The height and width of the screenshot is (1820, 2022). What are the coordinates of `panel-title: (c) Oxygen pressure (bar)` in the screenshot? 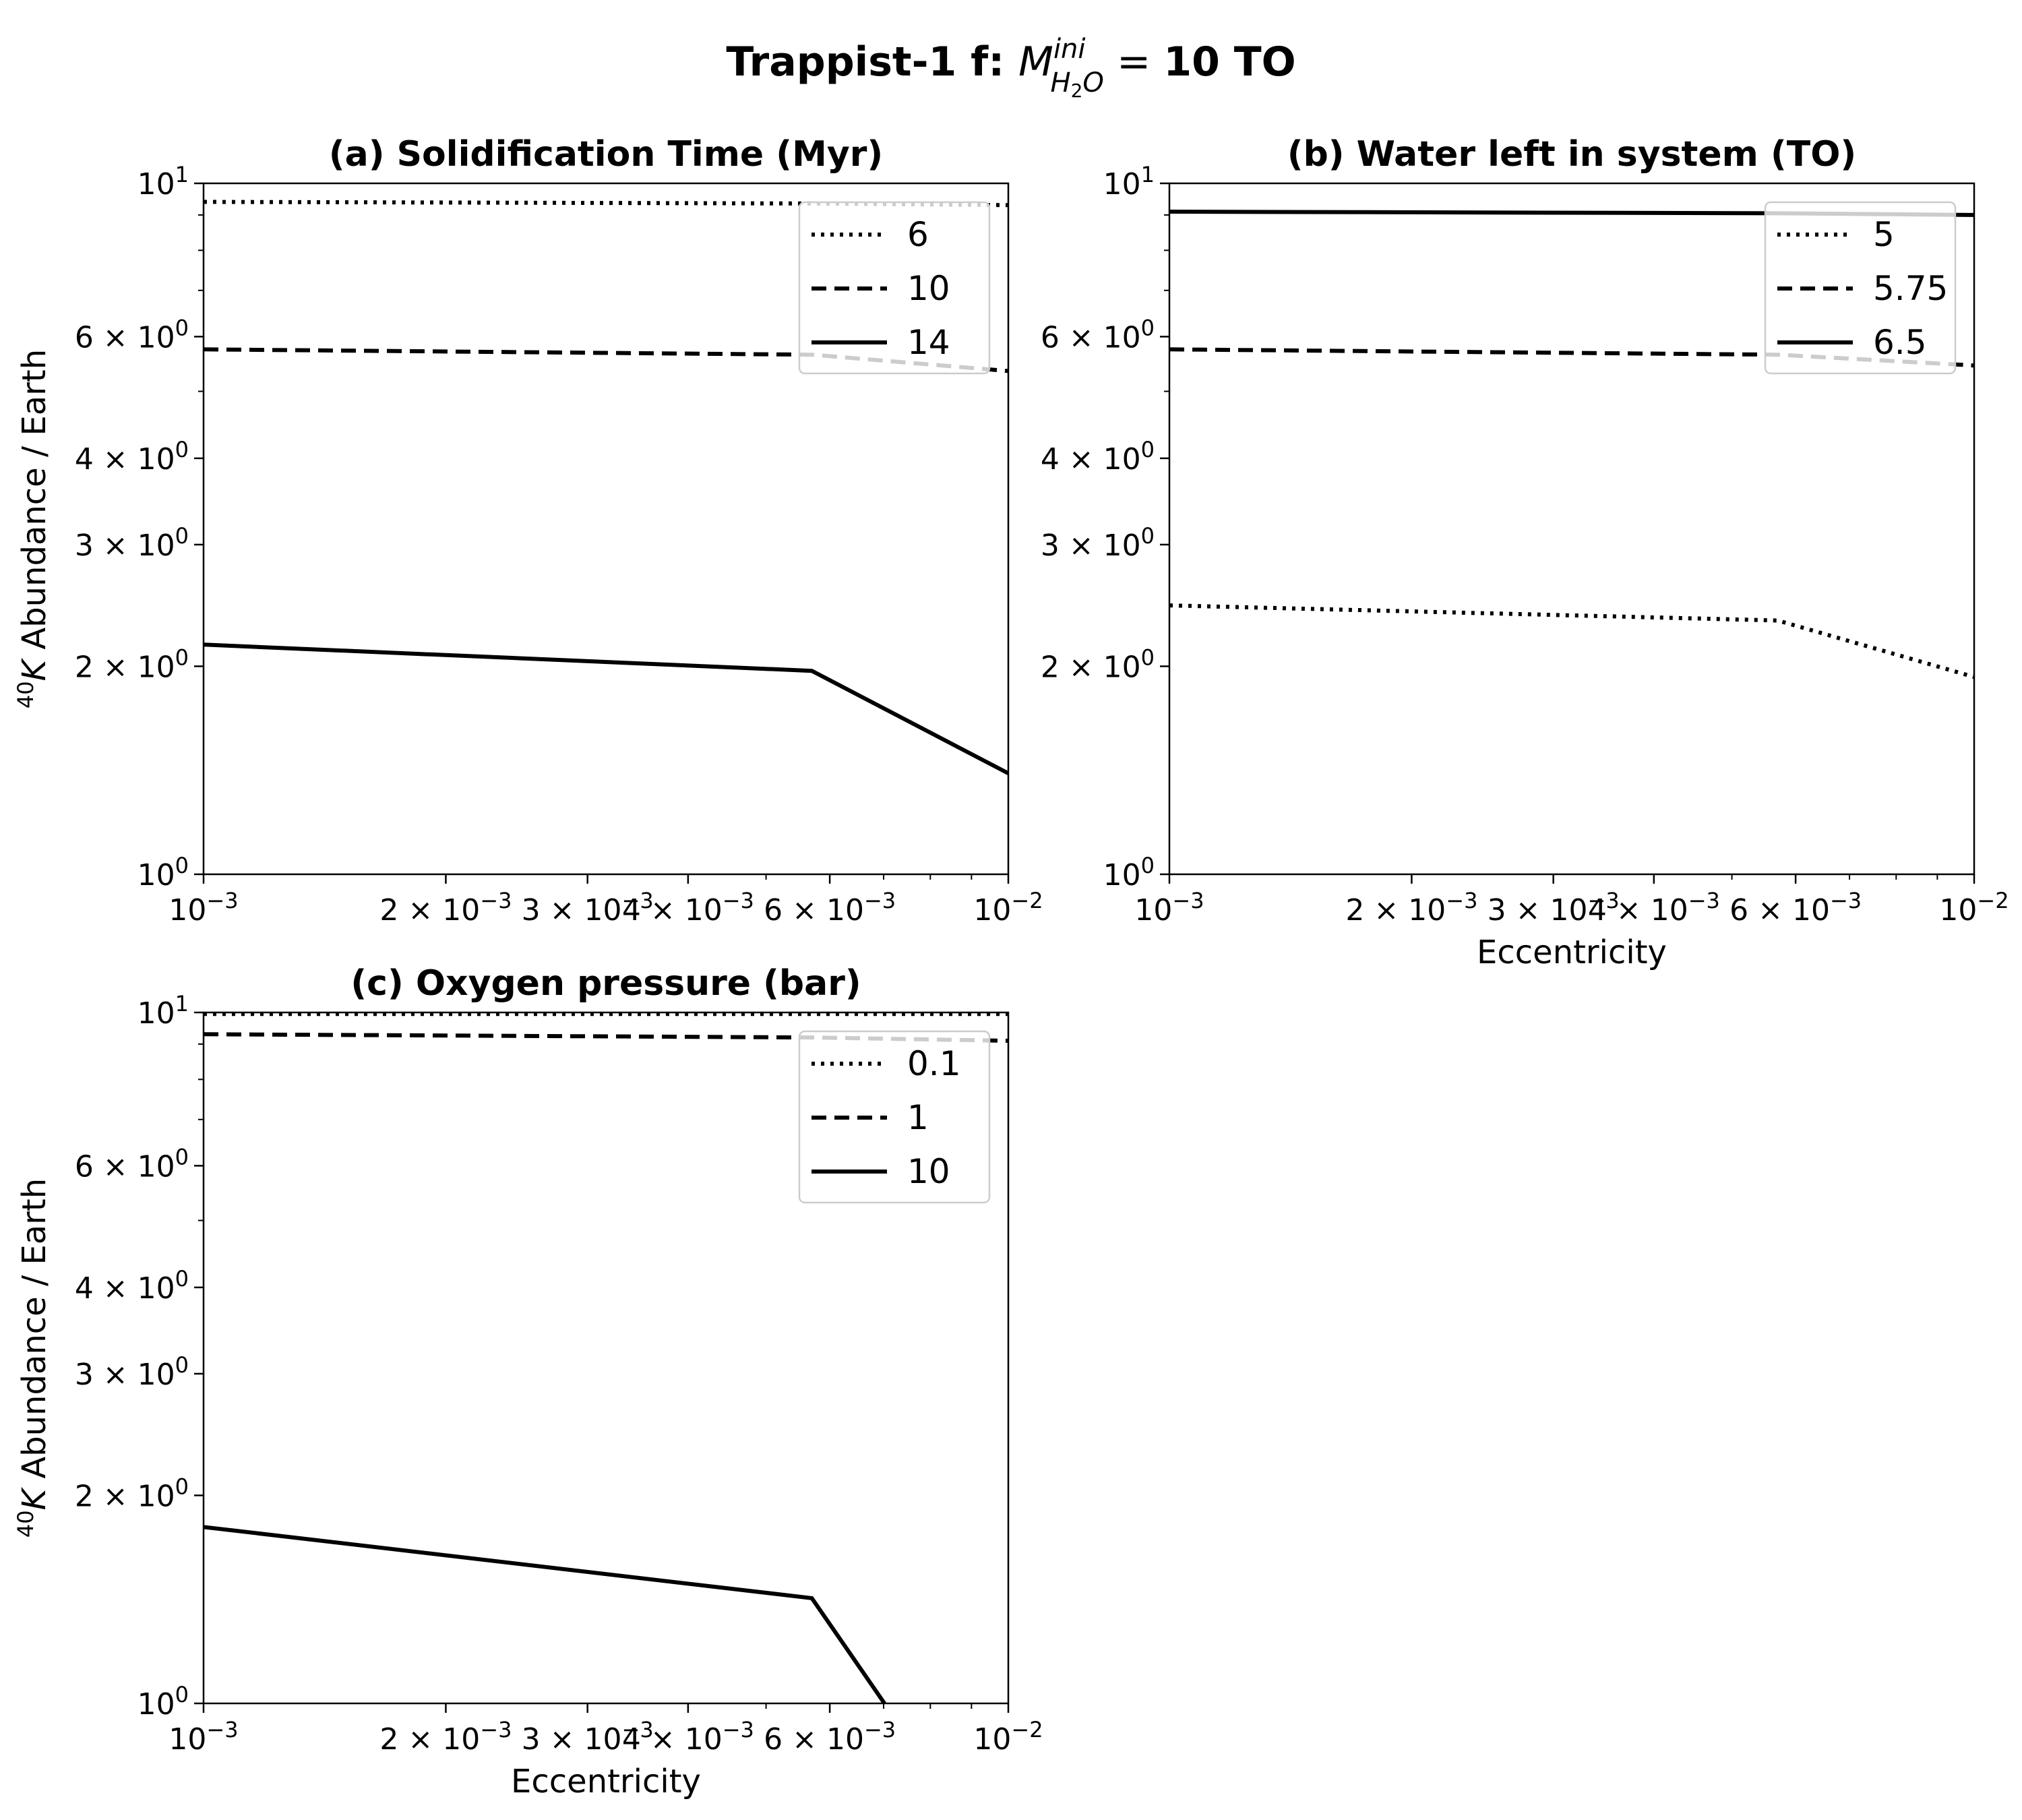 It's located at (605, 983).